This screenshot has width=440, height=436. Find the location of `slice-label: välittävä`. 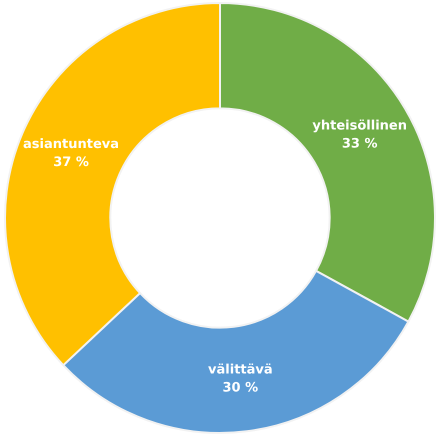

slice-label: välittävä is located at coordinates (240, 370).